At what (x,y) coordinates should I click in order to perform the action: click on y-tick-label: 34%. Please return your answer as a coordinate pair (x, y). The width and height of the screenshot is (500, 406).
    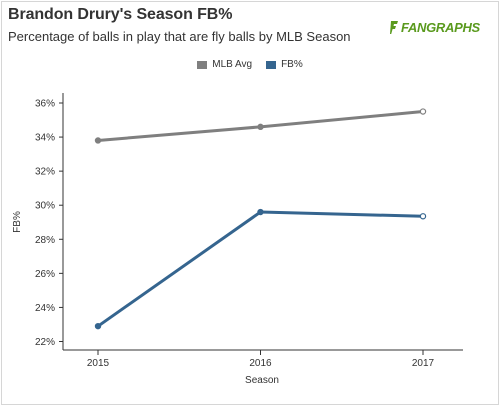
    Looking at the image, I should click on (45, 138).